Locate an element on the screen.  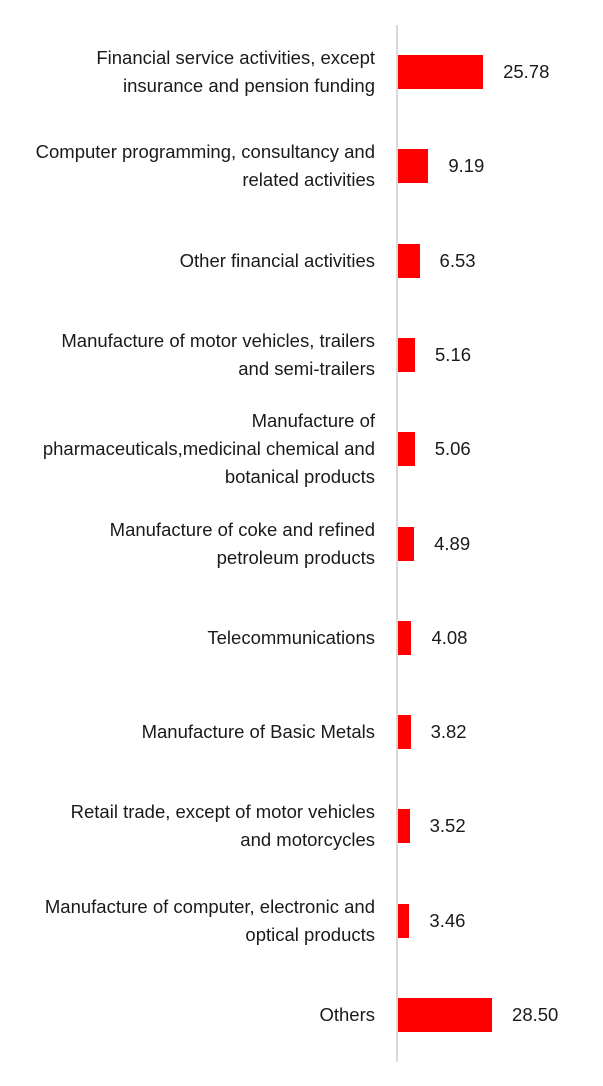
category-label: Manufacture of Basic Metals is located at coordinates (258, 732).